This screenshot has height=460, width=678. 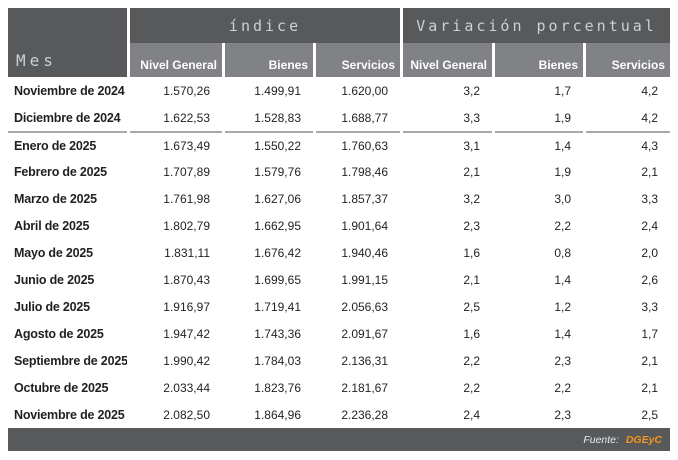 What do you see at coordinates (277, 279) in the screenshot?
I see `index-value: 1.699,65` at bounding box center [277, 279].